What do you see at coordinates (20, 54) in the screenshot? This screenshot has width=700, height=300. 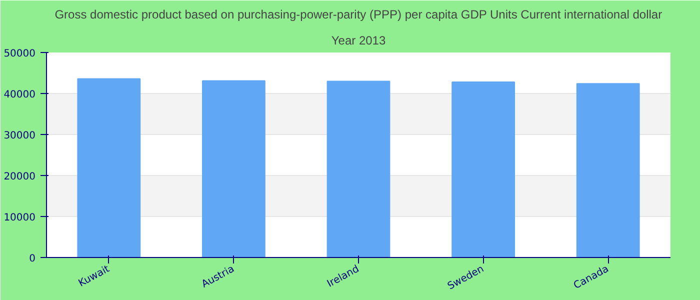 I see `y-tick-label: 50000` at bounding box center [20, 54].